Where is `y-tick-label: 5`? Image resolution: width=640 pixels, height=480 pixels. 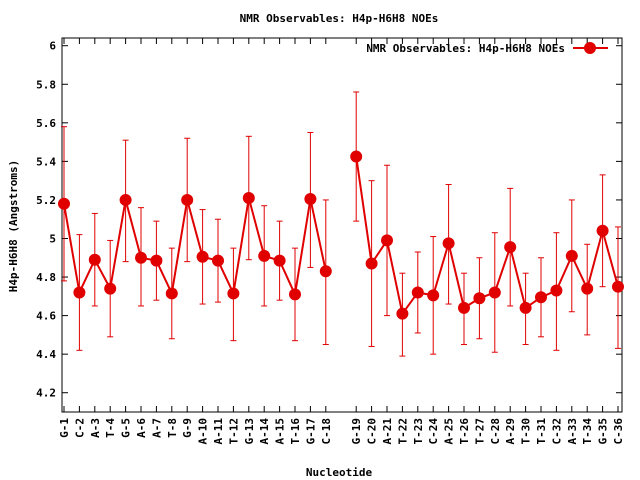
y-tick-label: 5 is located at coordinates (52, 238).